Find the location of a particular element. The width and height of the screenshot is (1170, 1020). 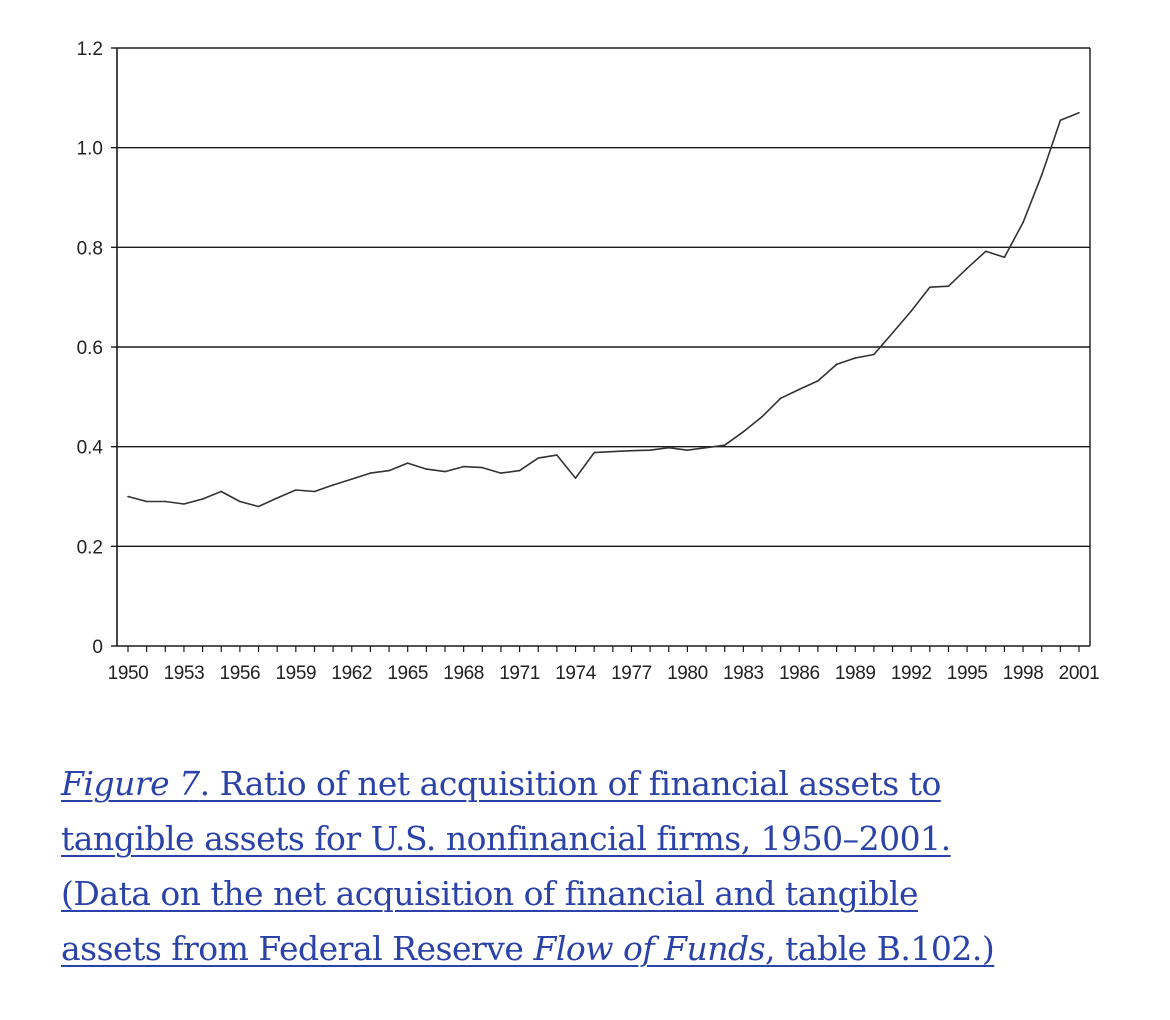

x-tick-label: 1950 is located at coordinates (128, 673).